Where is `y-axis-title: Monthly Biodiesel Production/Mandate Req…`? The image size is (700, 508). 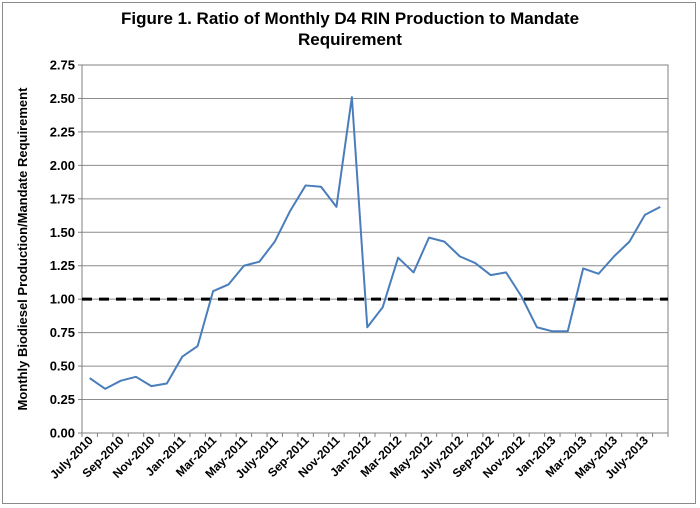
y-axis-title: Monthly Biodiesel Production/Mandate Req… is located at coordinates (22, 249).